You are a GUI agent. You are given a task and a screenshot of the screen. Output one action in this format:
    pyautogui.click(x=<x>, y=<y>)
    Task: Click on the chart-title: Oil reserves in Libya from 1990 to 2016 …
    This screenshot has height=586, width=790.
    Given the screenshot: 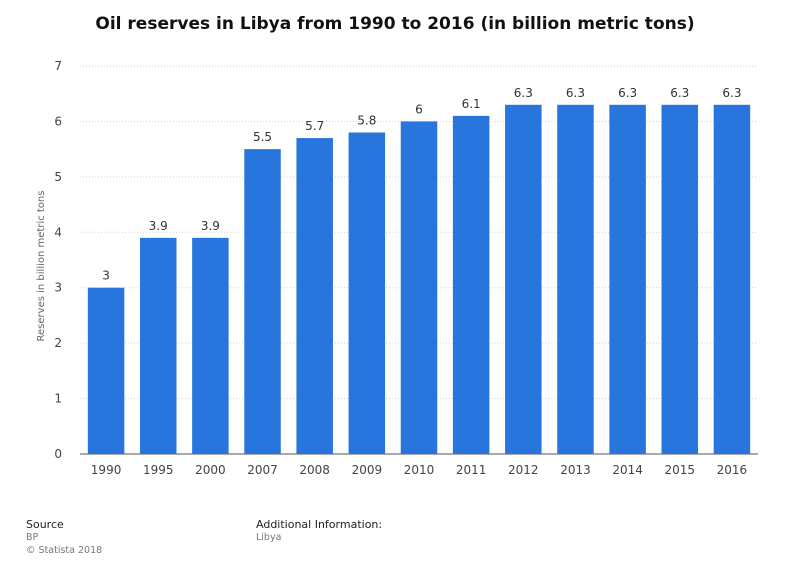 What is the action you would take?
    pyautogui.click(x=395, y=24)
    